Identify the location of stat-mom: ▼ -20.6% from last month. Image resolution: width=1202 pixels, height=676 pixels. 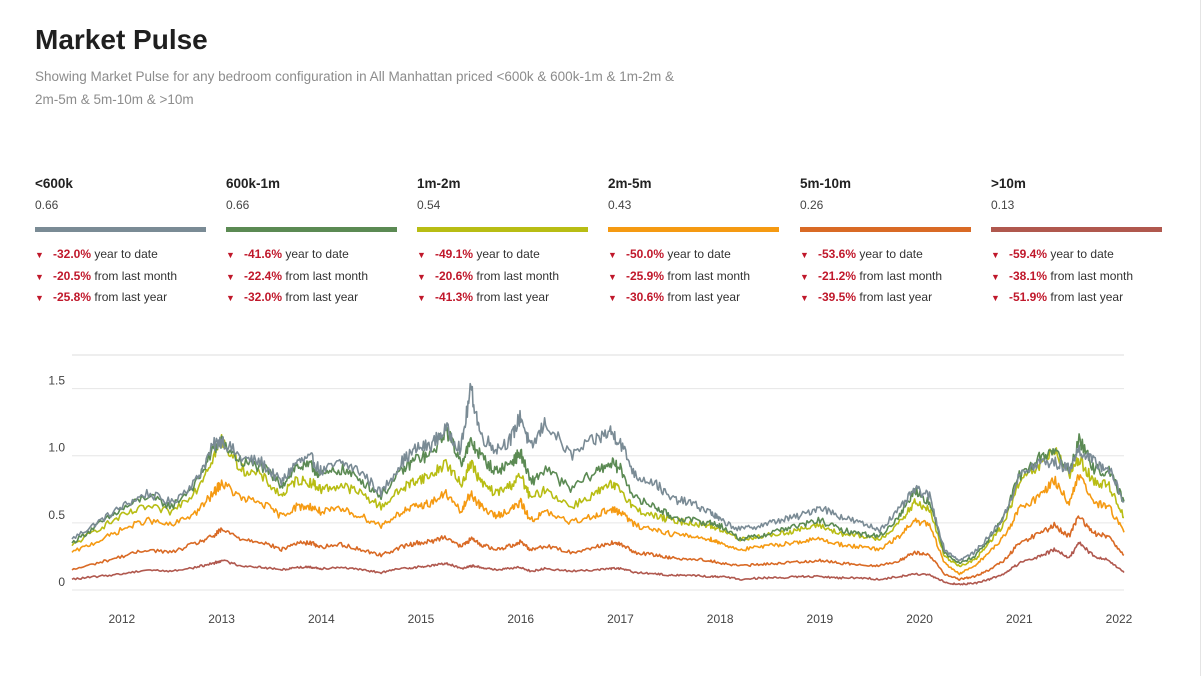
(488, 275).